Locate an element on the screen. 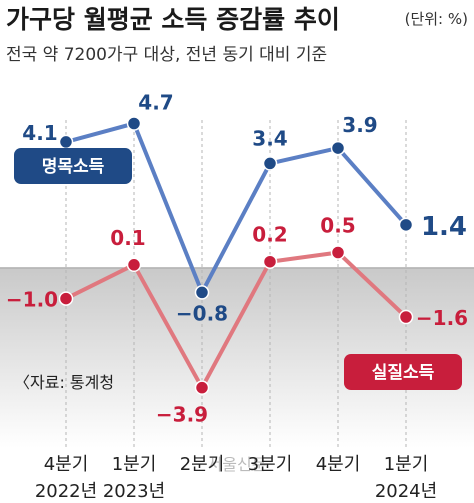 The height and width of the screenshot is (503, 474). x-axis-ticks: 4분기 2022년 1분기 2023년 2분기 3분기 4분기 1분기 2024년 is located at coordinates (236, 478).